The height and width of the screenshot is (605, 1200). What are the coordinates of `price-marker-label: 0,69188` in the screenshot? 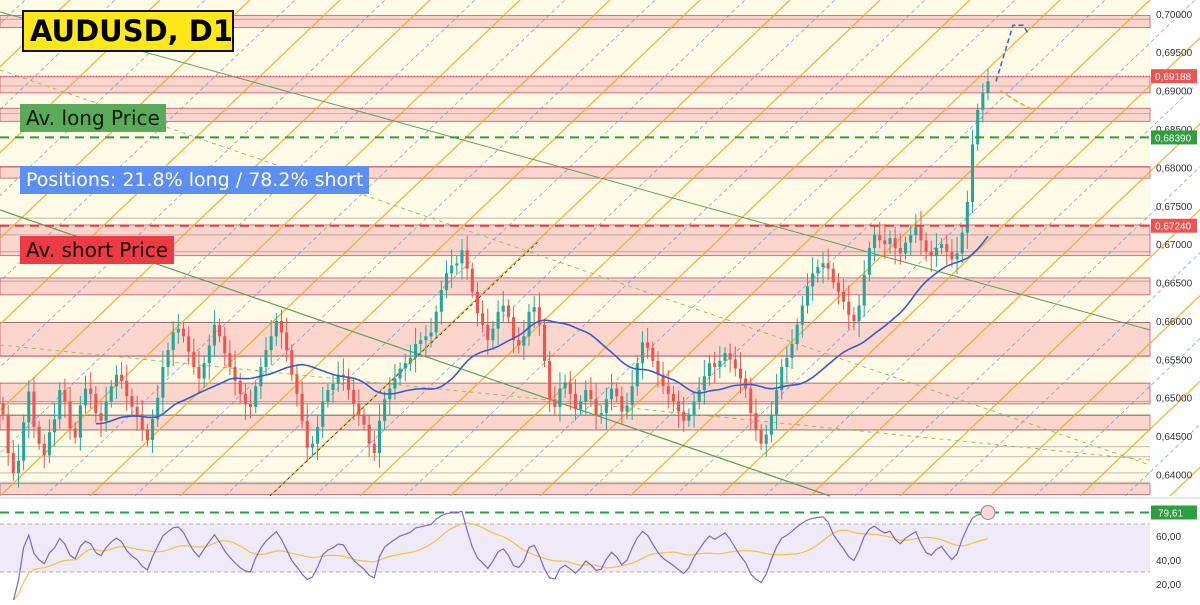 It's located at (1173, 77).